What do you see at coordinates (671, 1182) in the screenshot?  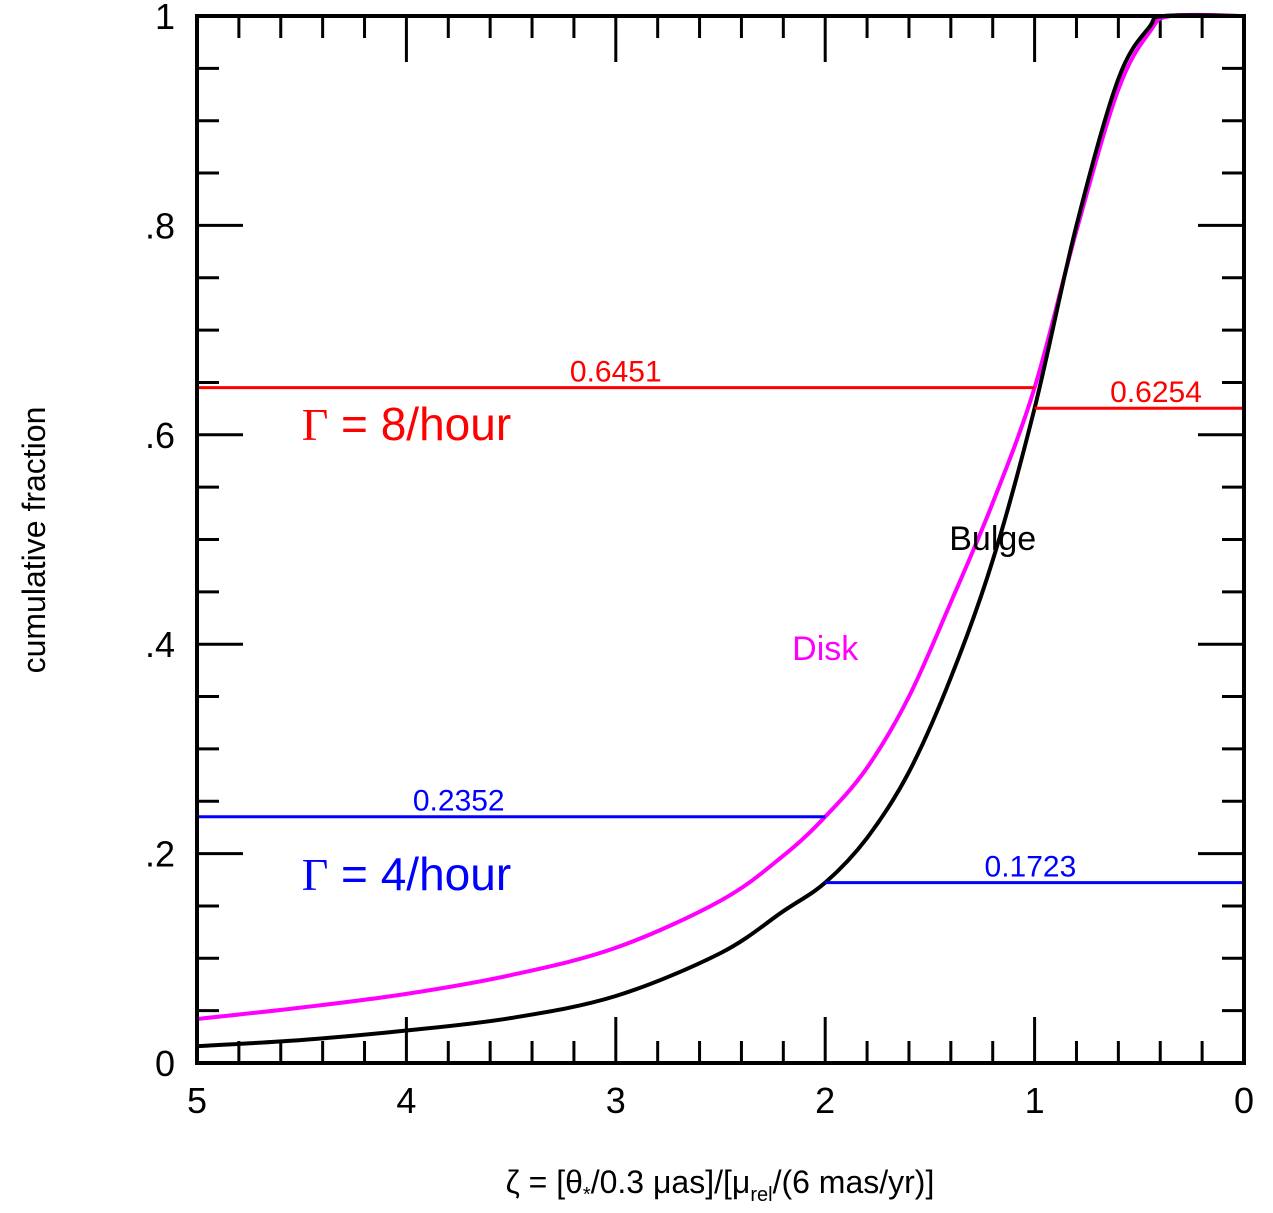 I see `x-axis-label-mid: /0.3 μas]/[μ` at bounding box center [671, 1182].